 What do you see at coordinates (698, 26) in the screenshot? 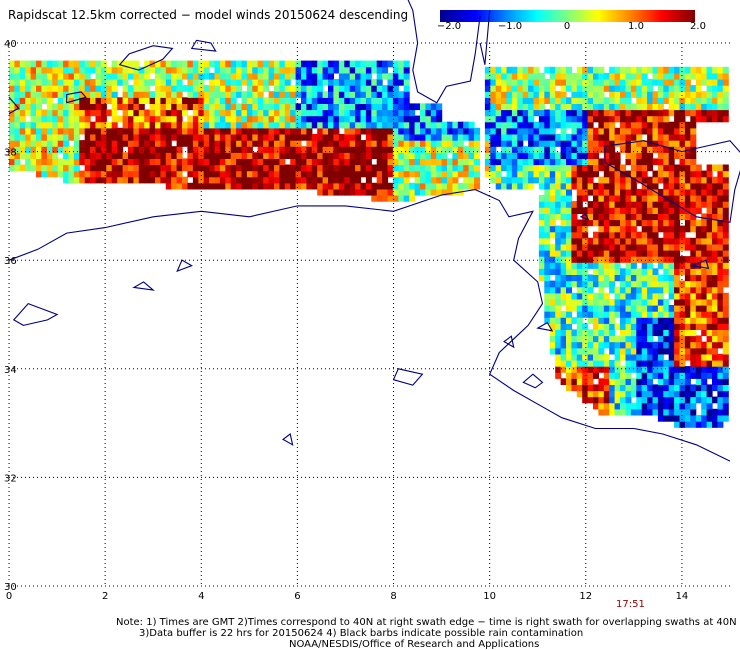
I see `colorbar-tick: 2.0` at bounding box center [698, 26].